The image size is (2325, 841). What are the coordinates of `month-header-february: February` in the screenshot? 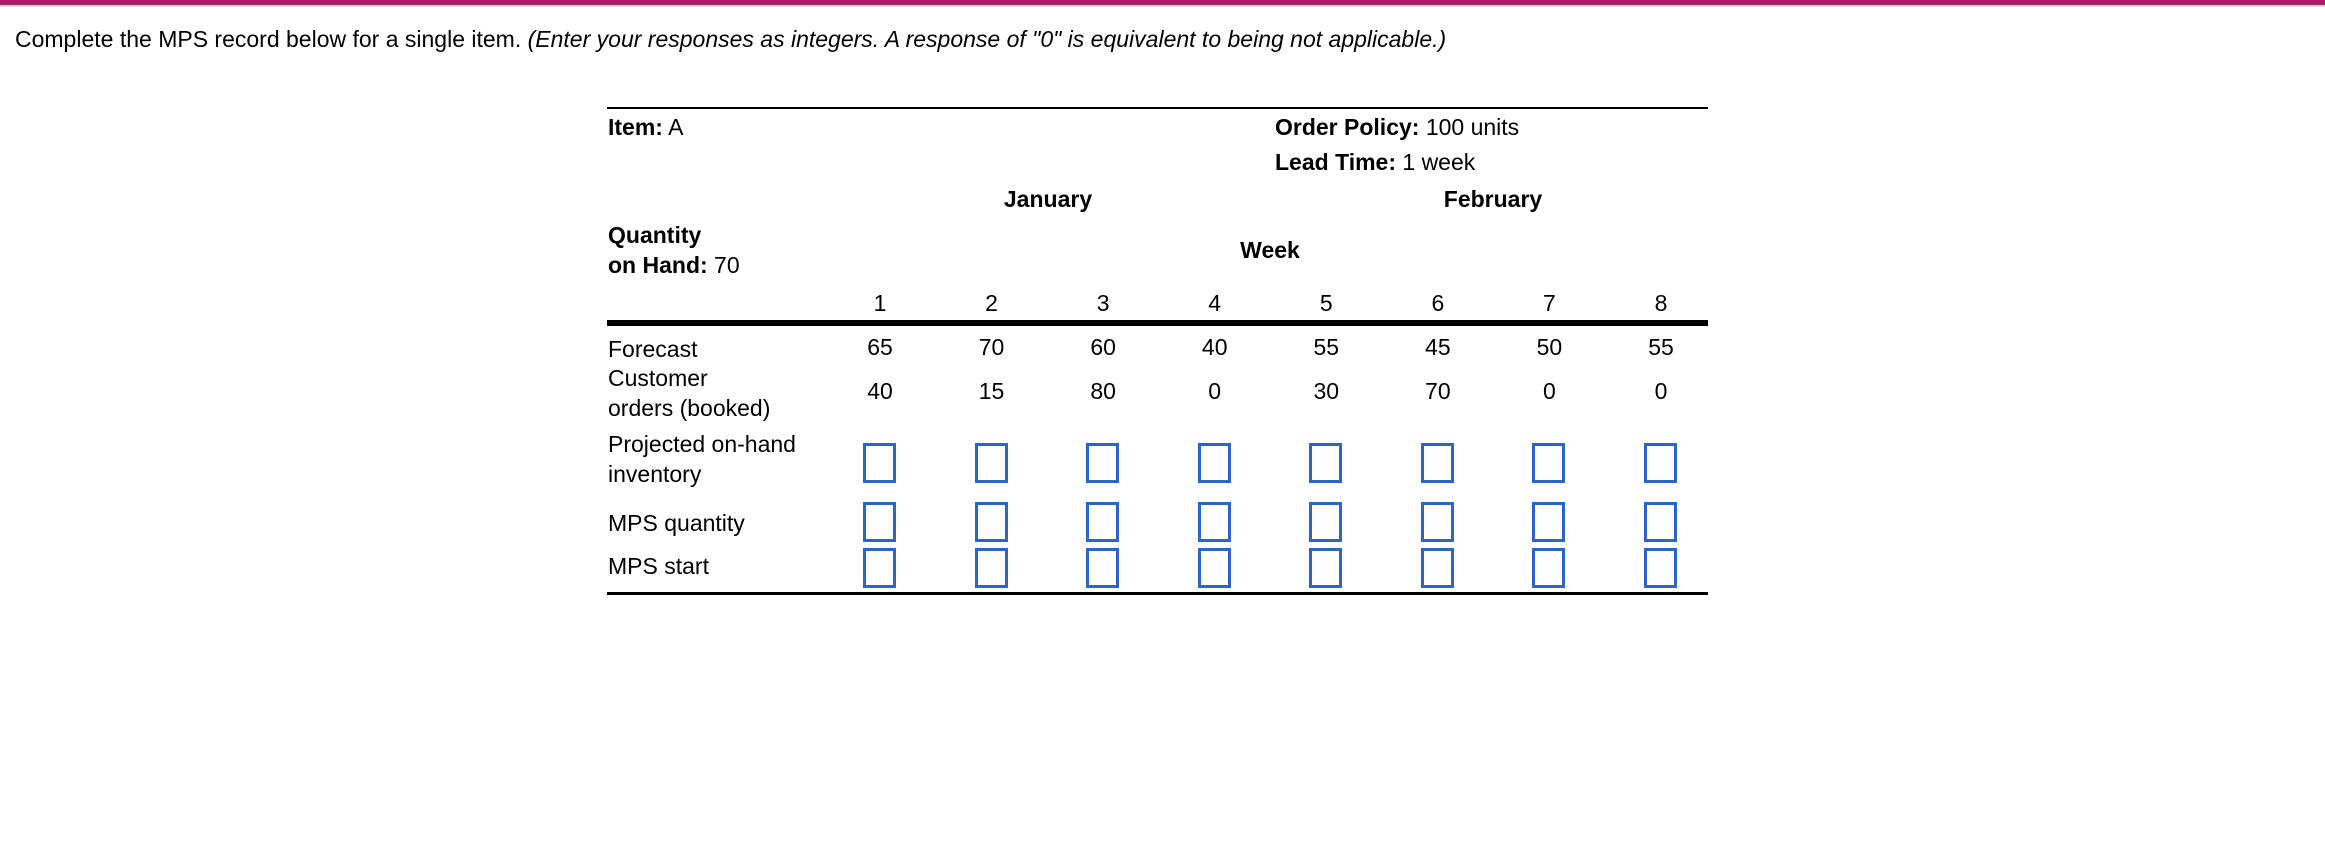 It's located at (1493, 199).